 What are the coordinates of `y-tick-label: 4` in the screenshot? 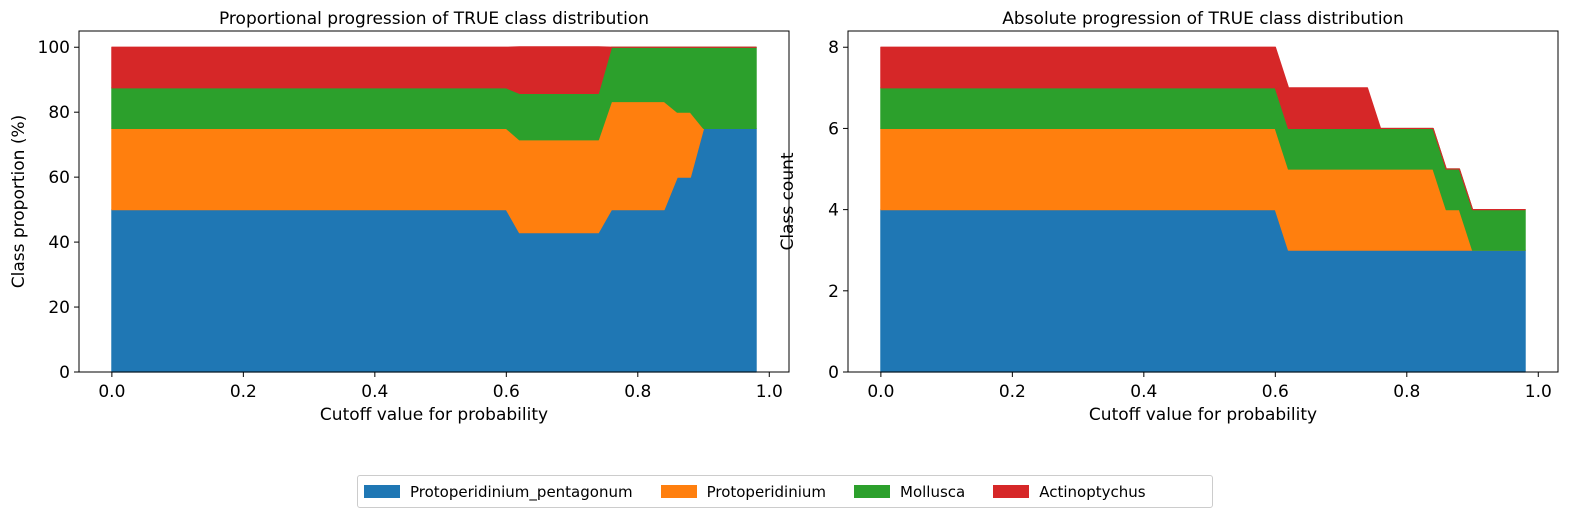 It's located at (833, 211).